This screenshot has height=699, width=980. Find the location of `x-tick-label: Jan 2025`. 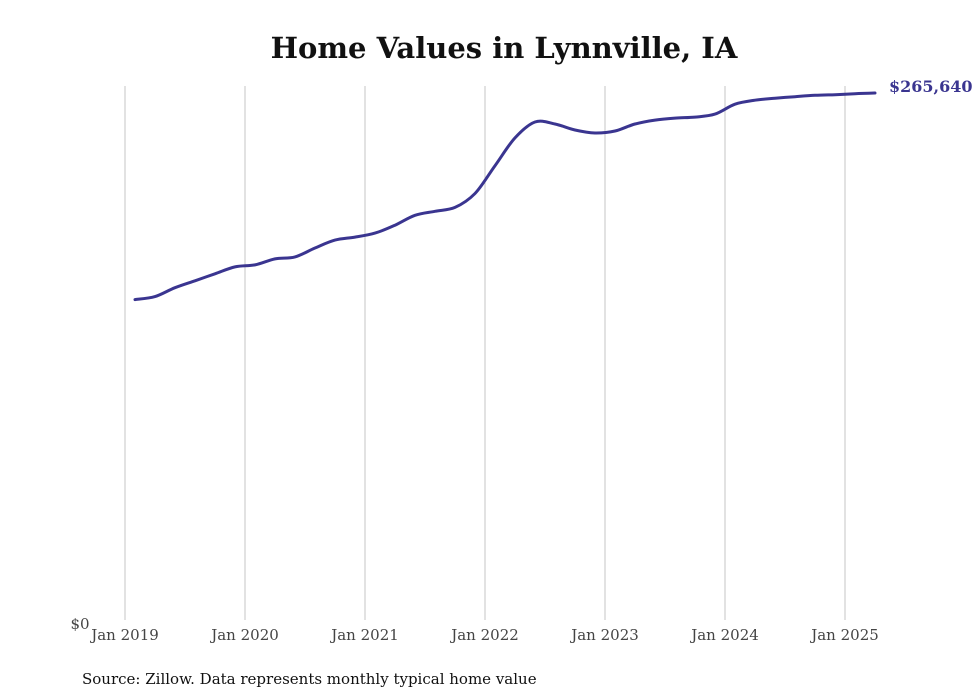

x-tick-label: Jan 2025 is located at coordinates (844, 635).